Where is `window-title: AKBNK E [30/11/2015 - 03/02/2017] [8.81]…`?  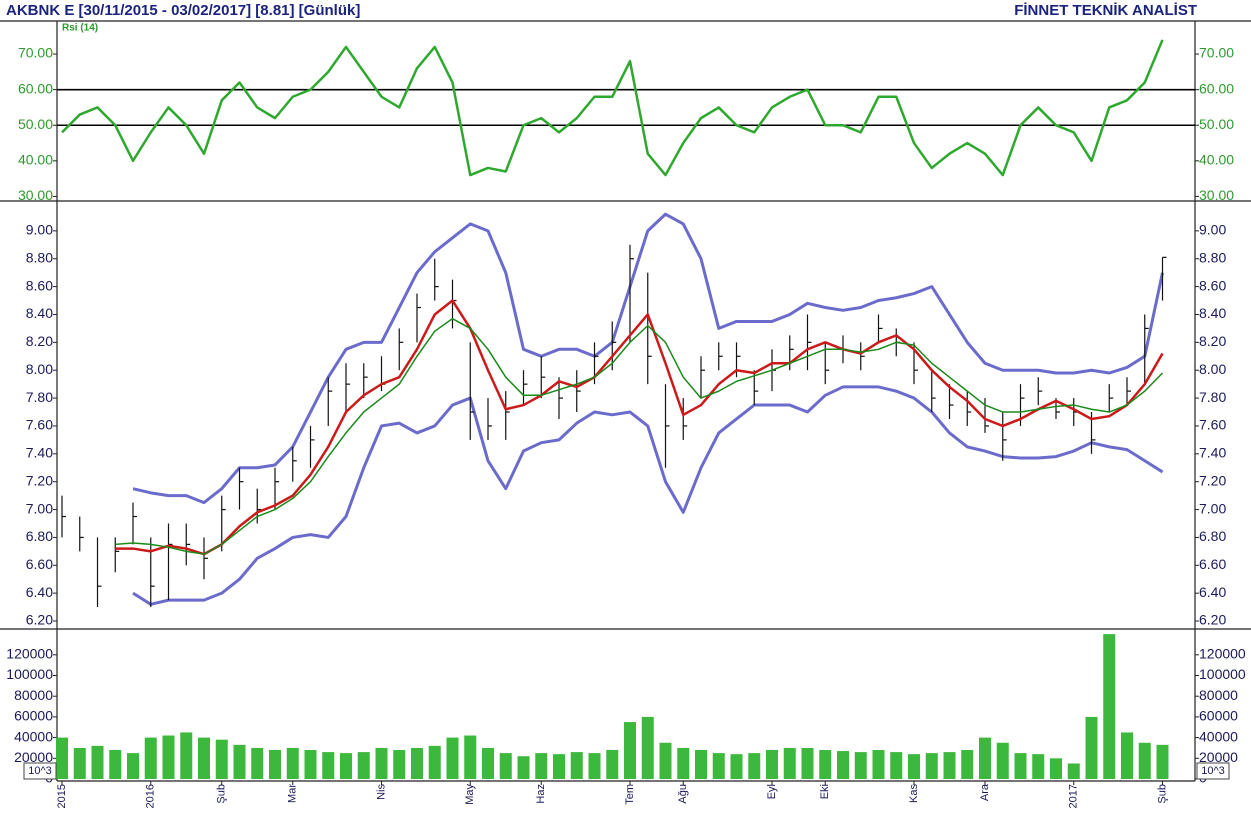 window-title: AKBNK E [30/11/2015 - 03/02/2017] [8.81]… is located at coordinates (183, 10).